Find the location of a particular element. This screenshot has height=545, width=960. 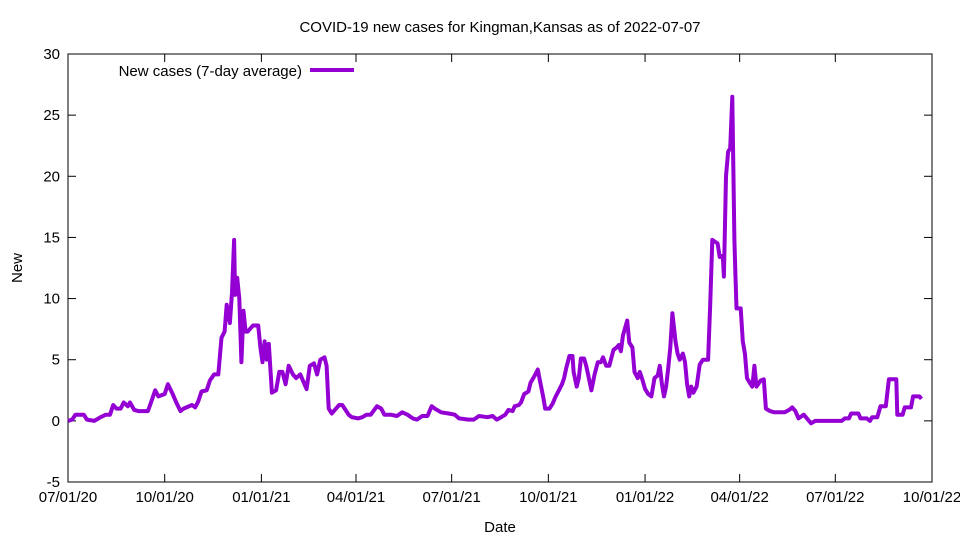

legend-label: New cases (7-day average) is located at coordinates (210, 71).